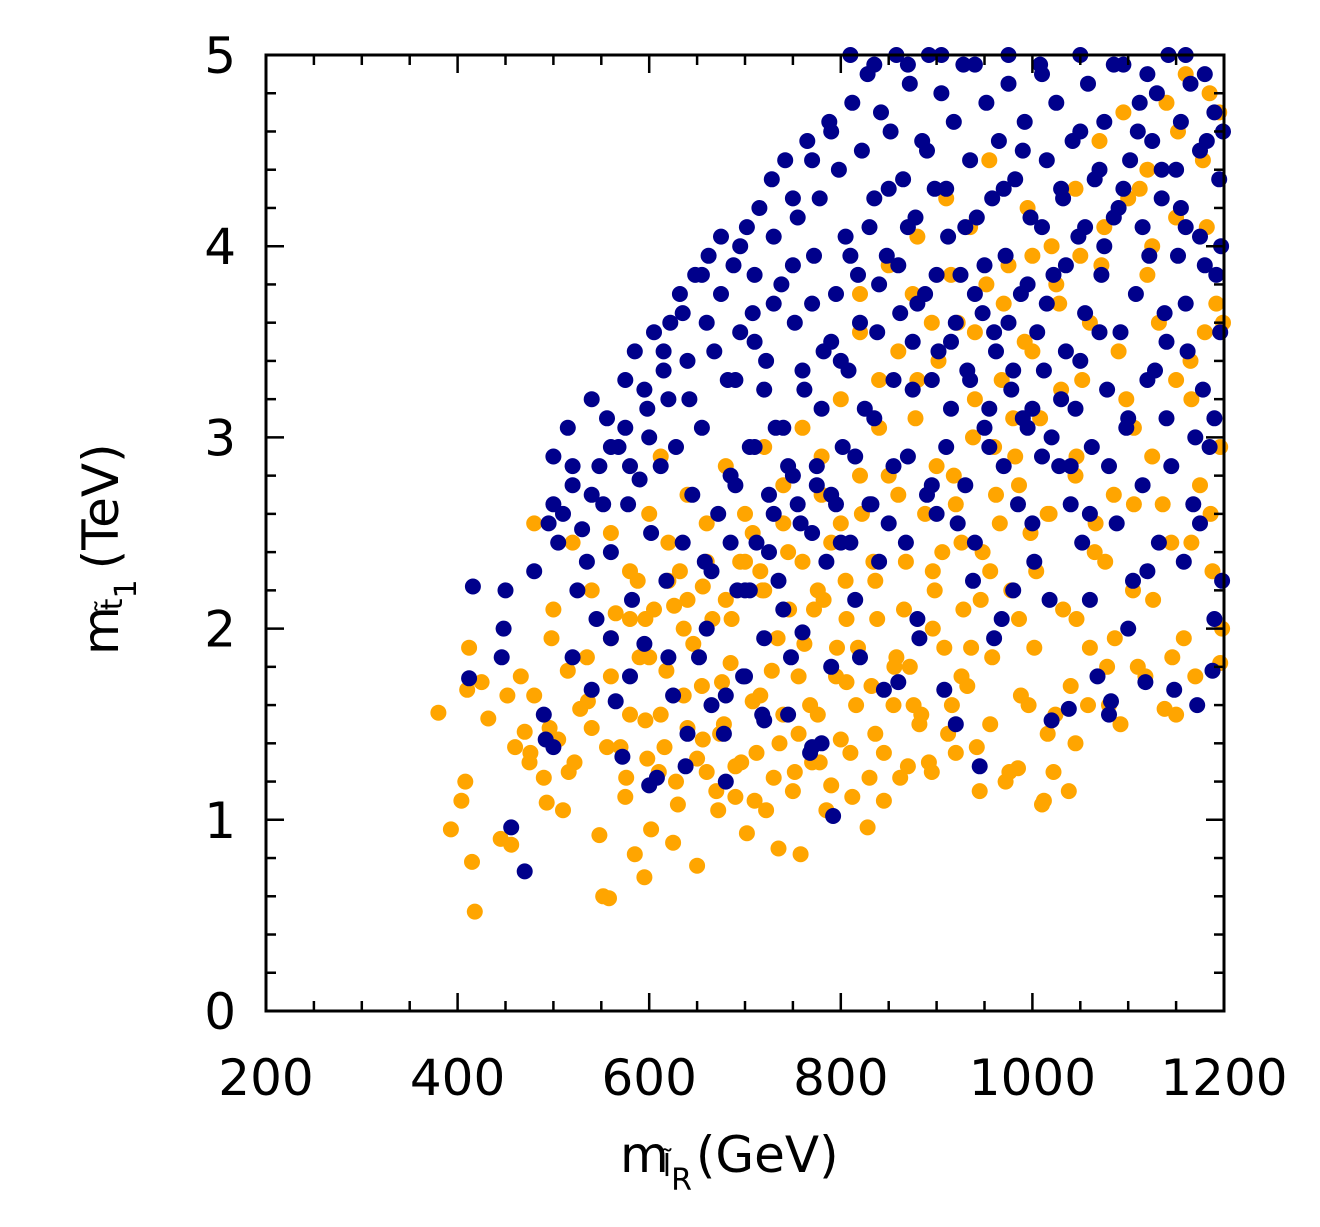 The image size is (1320, 1227). I want to click on x-axis-subsub: R, so click(681, 1180).